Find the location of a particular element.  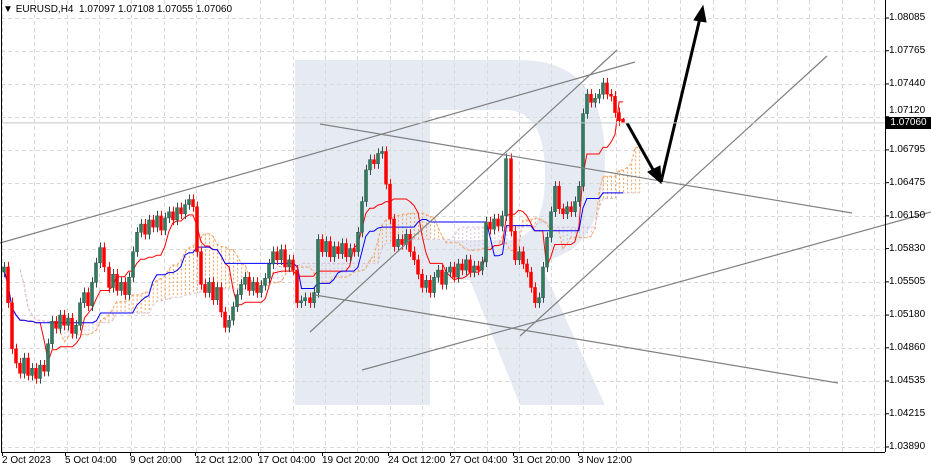

time-tick-label: 3 Nov 12:00 is located at coordinates (605, 460).